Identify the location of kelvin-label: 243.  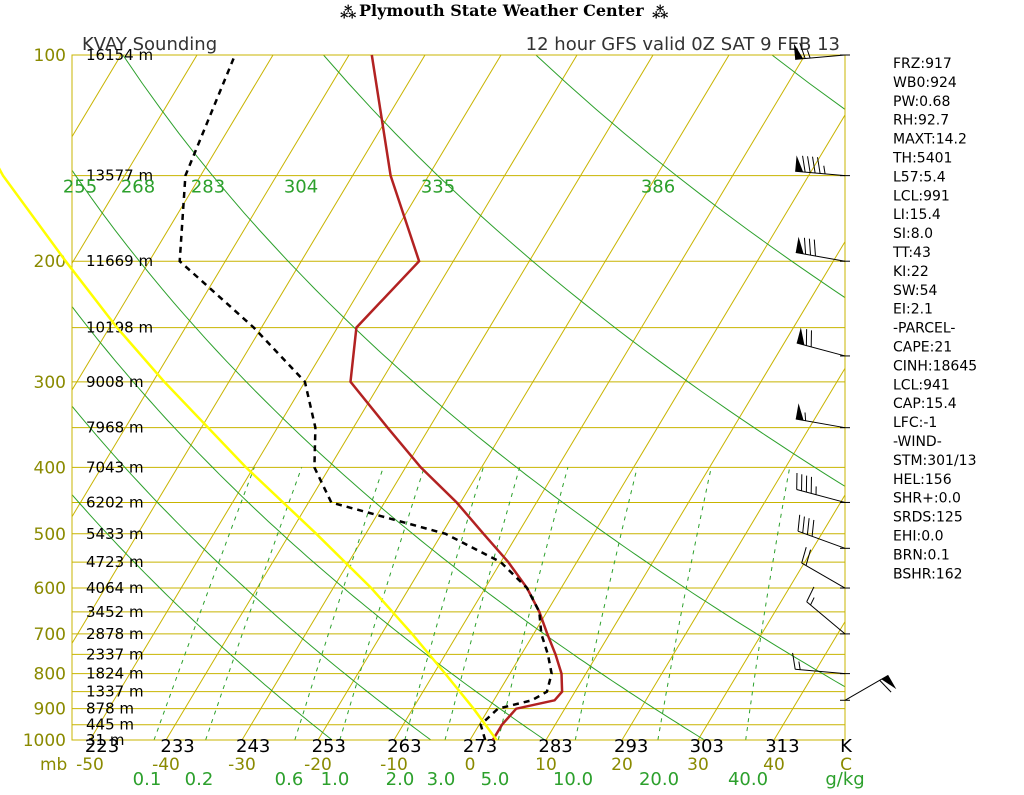
(253, 746).